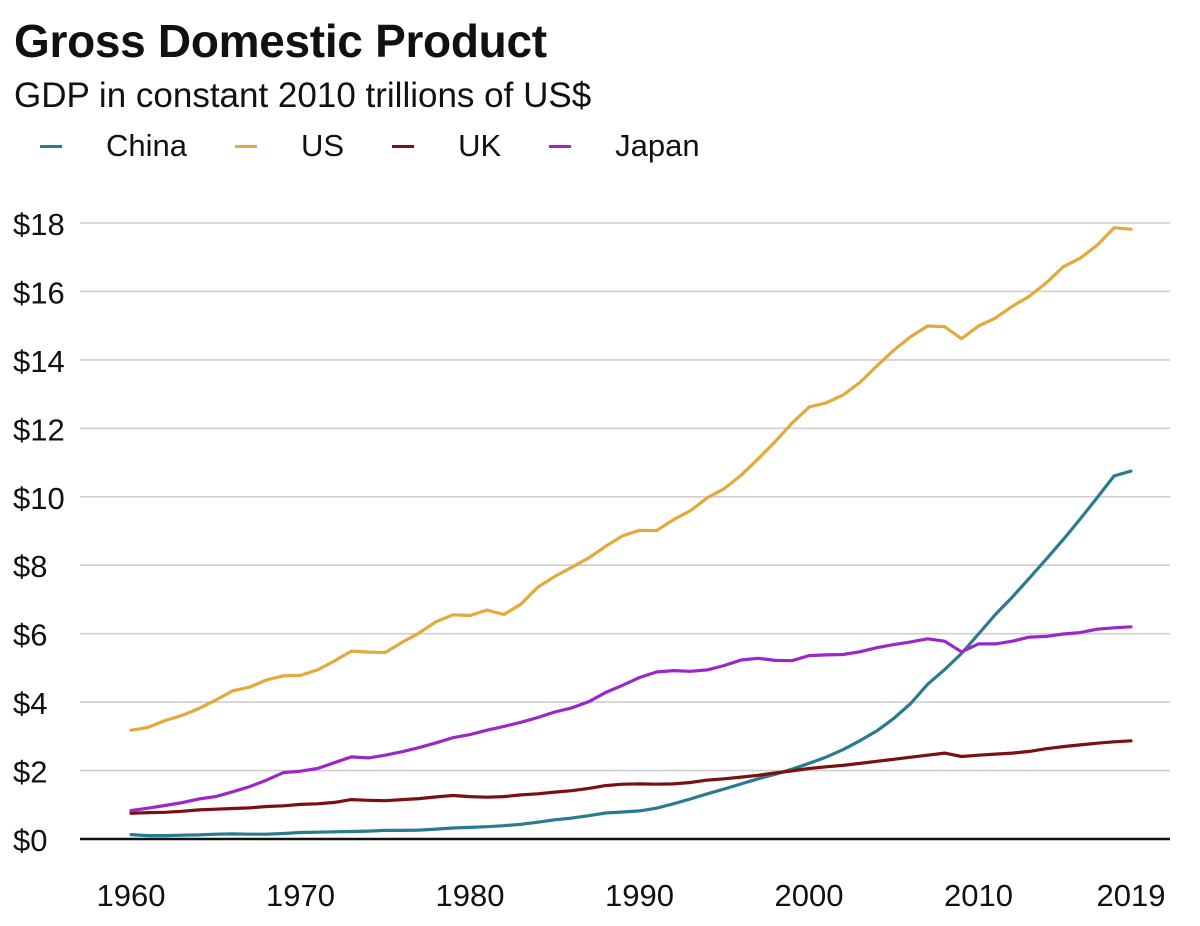 This screenshot has width=1200, height=926. Describe the element at coordinates (51, 146) in the screenshot. I see `legend-swatch-china` at that location.